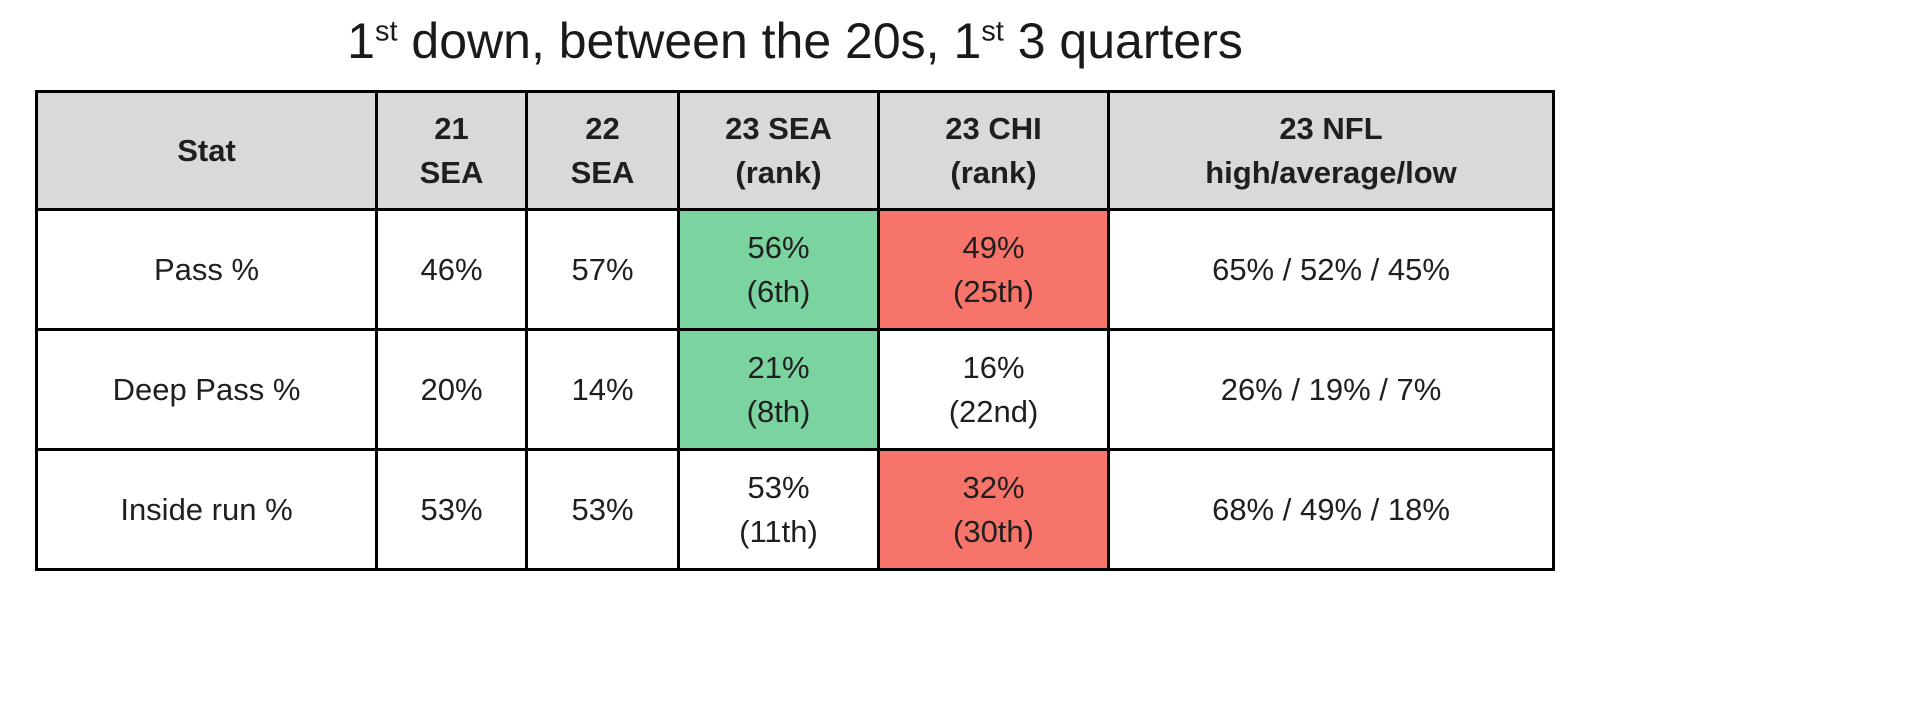 Image resolution: width=1920 pixels, height=723 pixels. What do you see at coordinates (993, 150) in the screenshot?
I see `header-cell-23-chi-rank: 23 CHI (rank)` at bounding box center [993, 150].